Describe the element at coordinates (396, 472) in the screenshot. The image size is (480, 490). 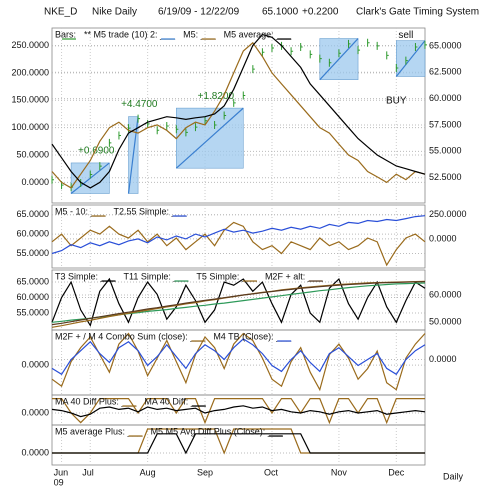
I see `x-tick-label: Dec` at that location.